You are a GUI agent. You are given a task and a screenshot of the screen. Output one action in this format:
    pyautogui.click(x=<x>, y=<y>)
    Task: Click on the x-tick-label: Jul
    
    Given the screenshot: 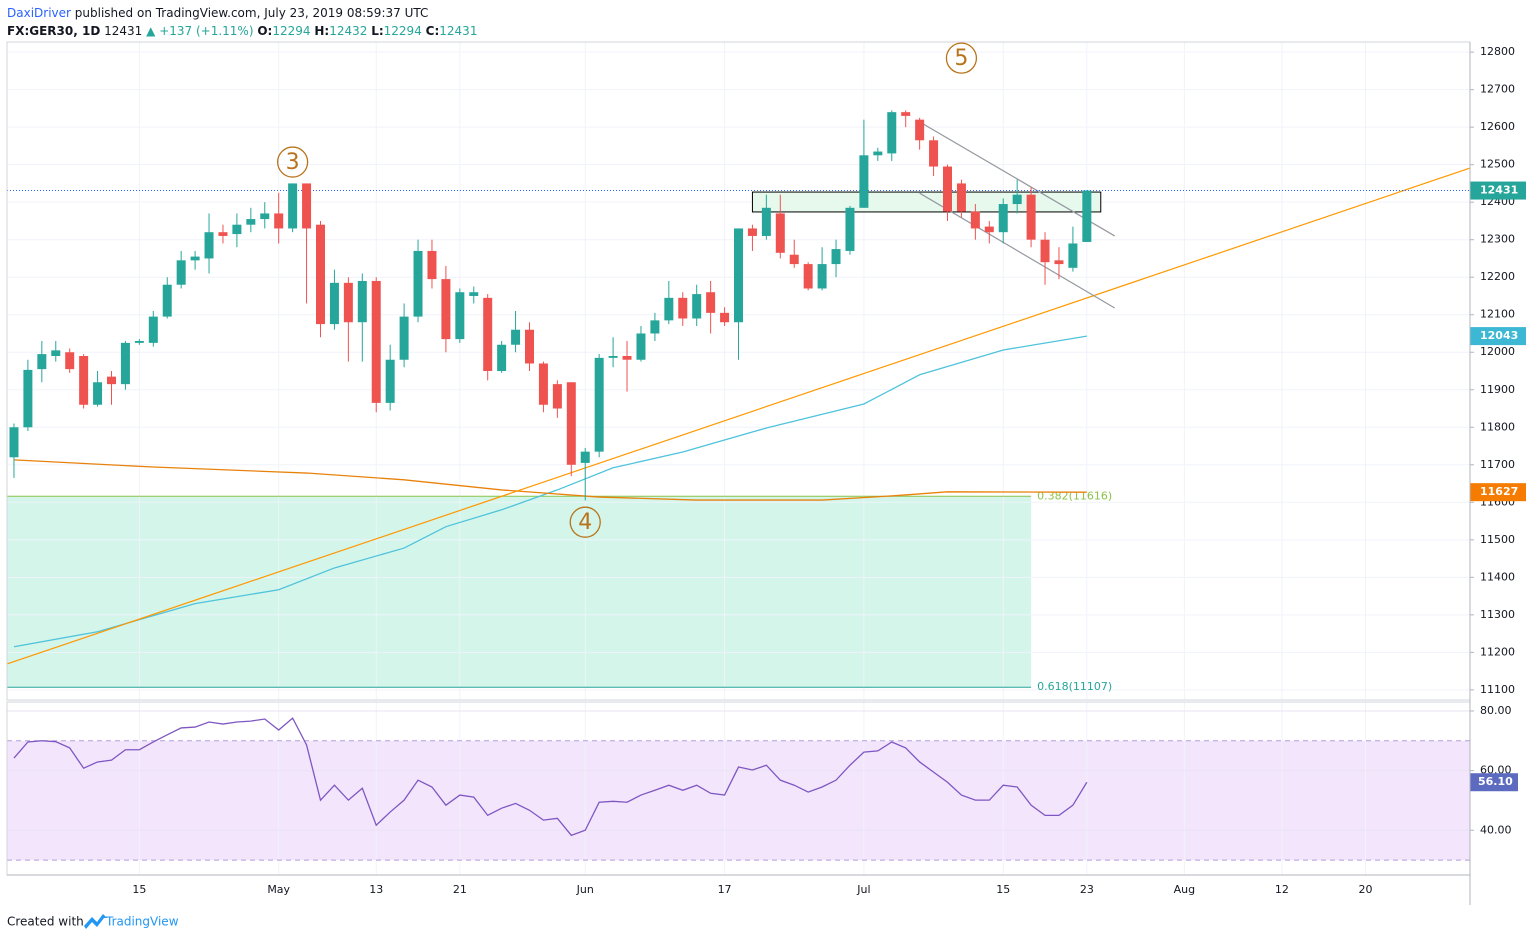 What is the action you would take?
    pyautogui.click(x=863, y=889)
    